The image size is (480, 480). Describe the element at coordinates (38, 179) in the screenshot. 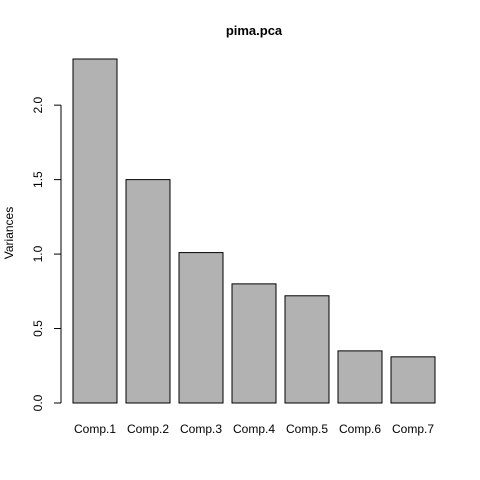

I see `y-tick-label: 1.5` at that location.